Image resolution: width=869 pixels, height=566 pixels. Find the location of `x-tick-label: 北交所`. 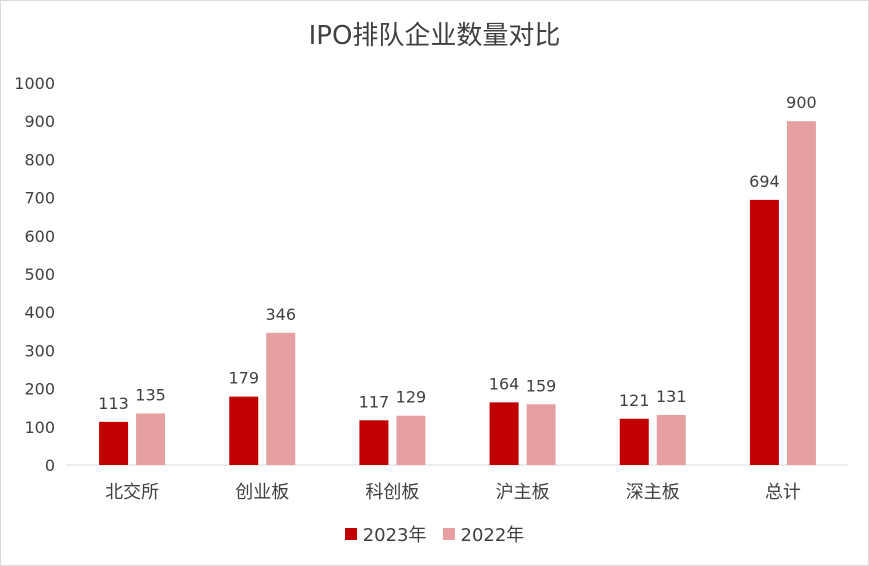

x-tick-label: 北交所 is located at coordinates (132, 492).